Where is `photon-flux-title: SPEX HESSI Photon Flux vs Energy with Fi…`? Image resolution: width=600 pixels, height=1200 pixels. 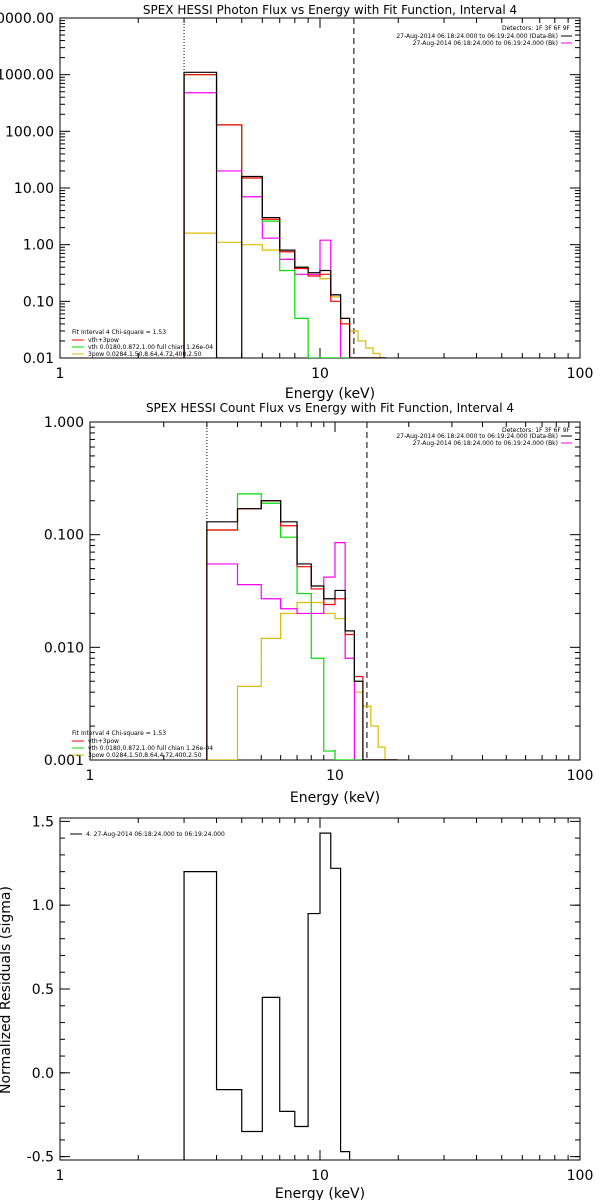 photon-flux-title: SPEX HESSI Photon Flux vs Energy with Fi… is located at coordinates (330, 10).